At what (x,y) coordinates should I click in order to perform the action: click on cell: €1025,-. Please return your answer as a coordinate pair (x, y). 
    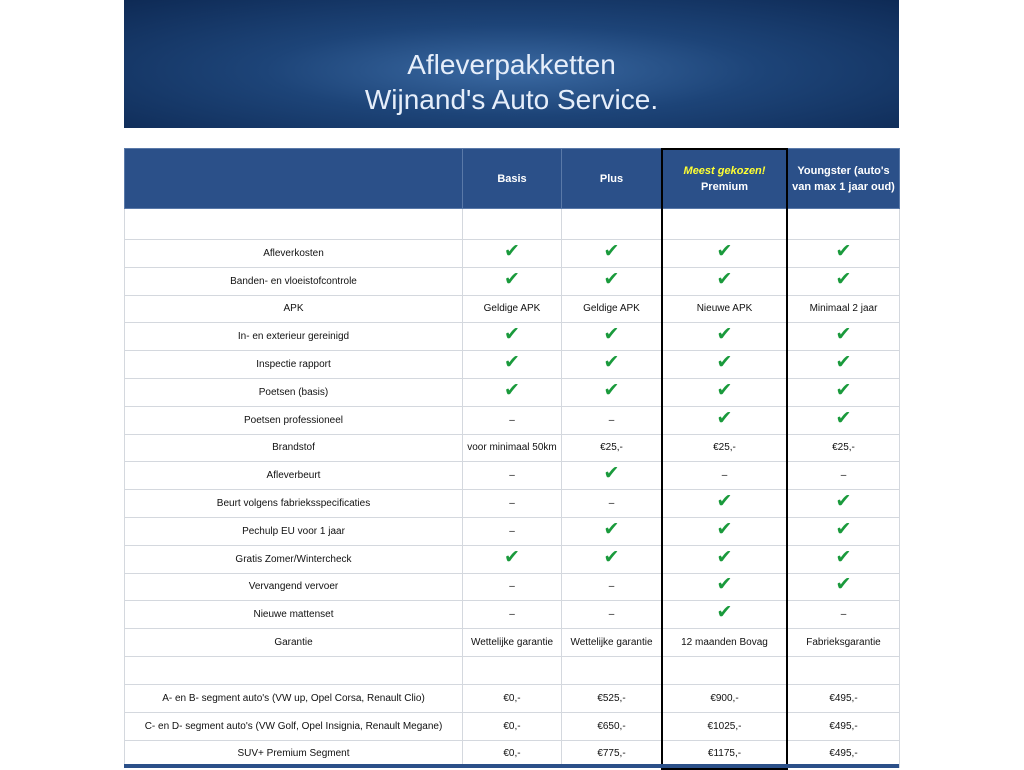
    Looking at the image, I should click on (724, 726).